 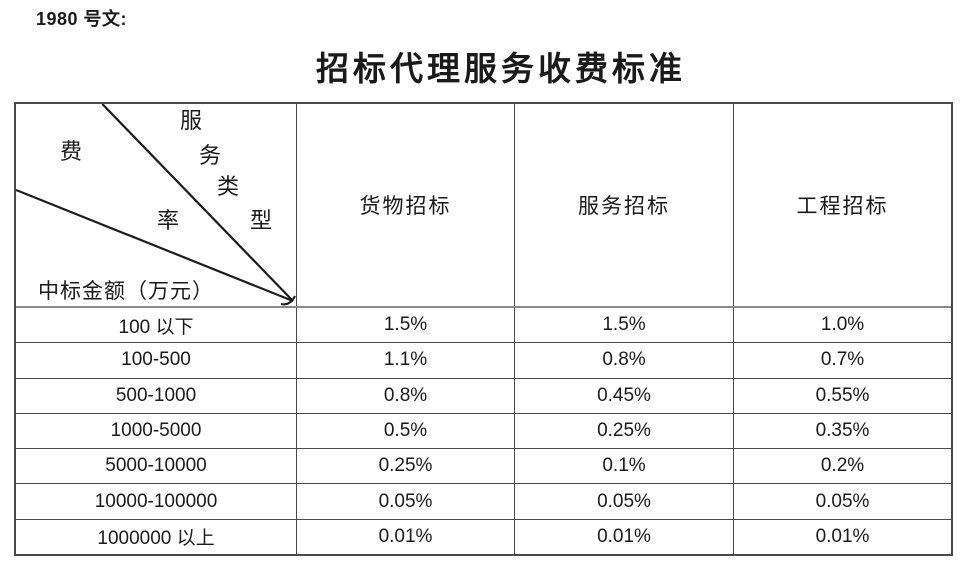 I want to click on corner-char-rate: 率, so click(x=168, y=220).